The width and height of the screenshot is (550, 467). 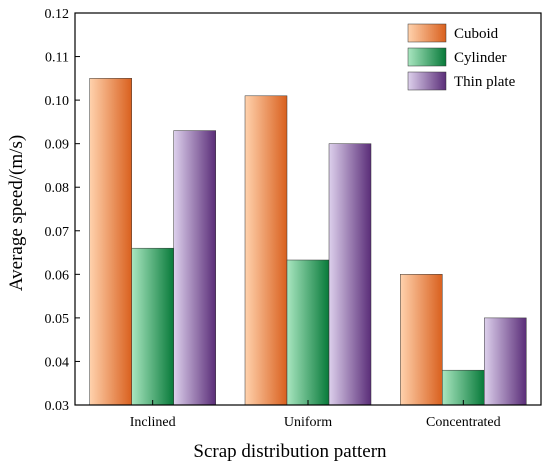 What do you see at coordinates (463, 387) in the screenshot?
I see `bar-cylinder-concentrated` at bounding box center [463, 387].